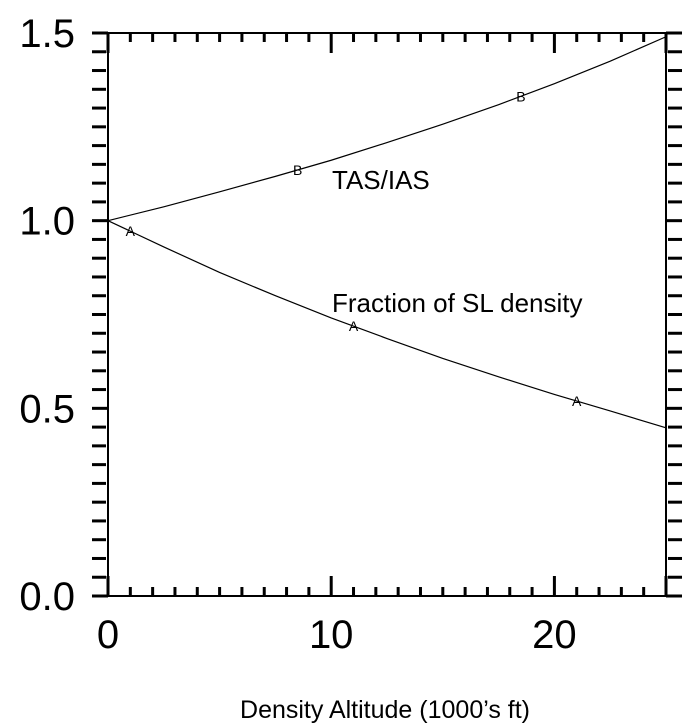  I want to click on x-tick-label: 0, so click(108, 635).